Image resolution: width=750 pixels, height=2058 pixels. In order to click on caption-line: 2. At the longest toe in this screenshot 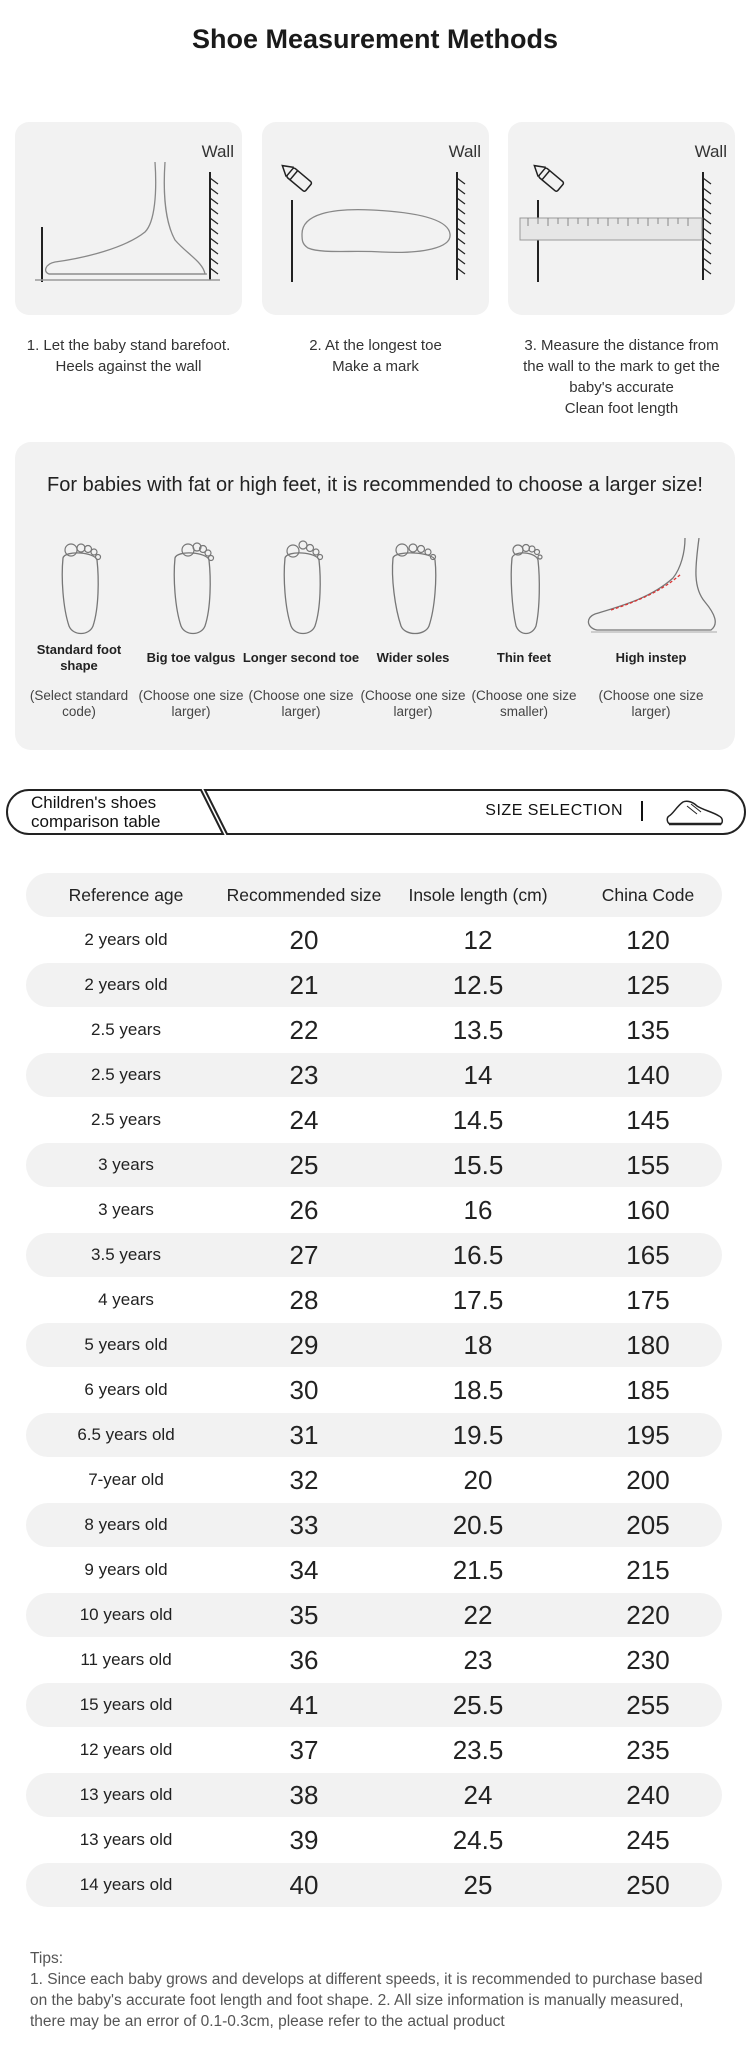, I will do `click(375, 345)`.